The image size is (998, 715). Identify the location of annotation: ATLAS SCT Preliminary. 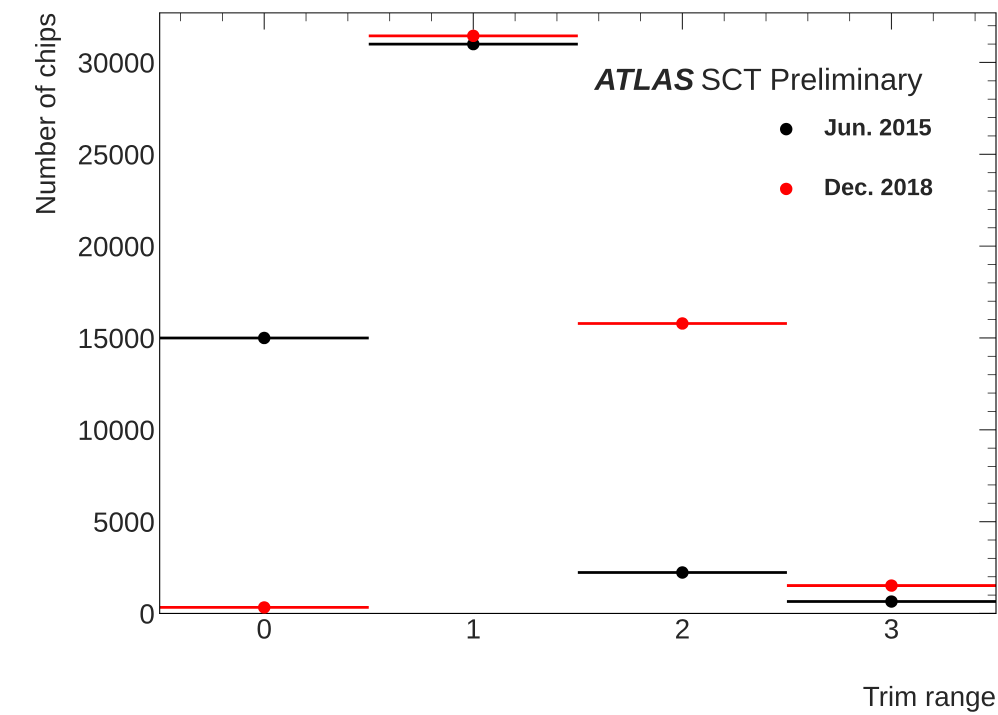
(758, 82).